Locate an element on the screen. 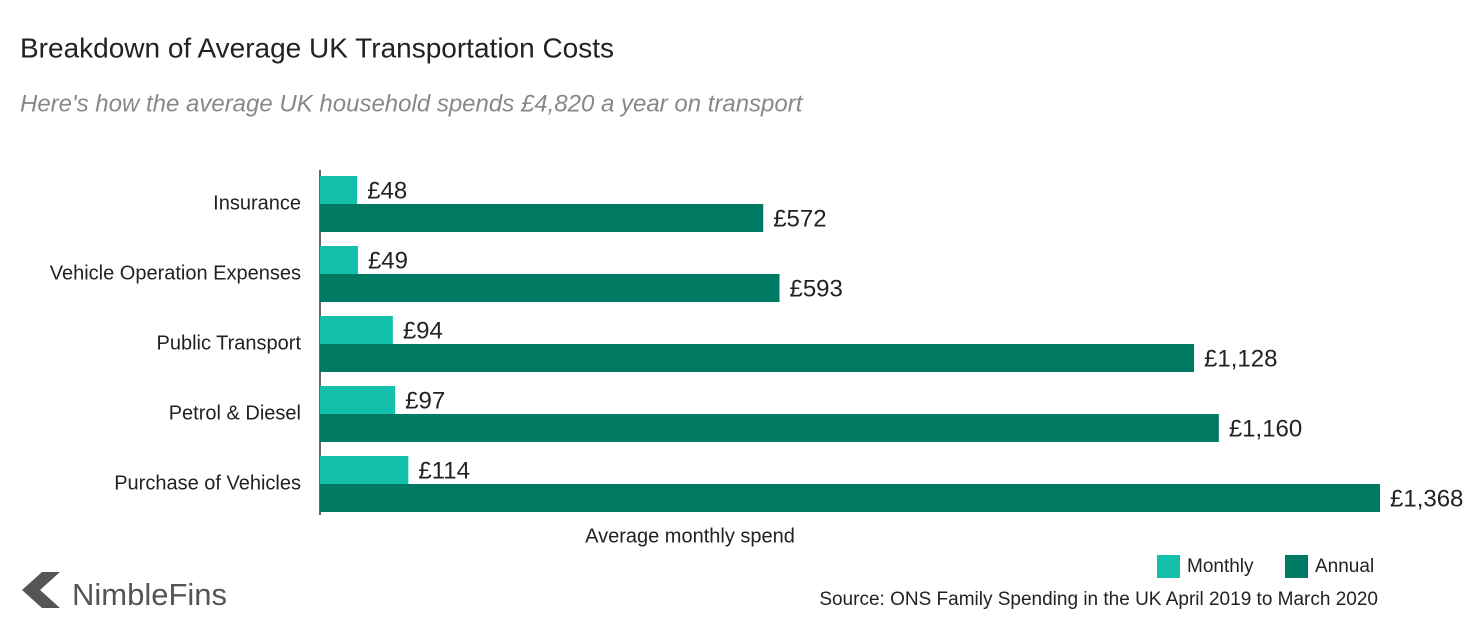 Image resolution: width=1468 pixels, height=640 pixels. value-label: £49 is located at coordinates (388, 260).